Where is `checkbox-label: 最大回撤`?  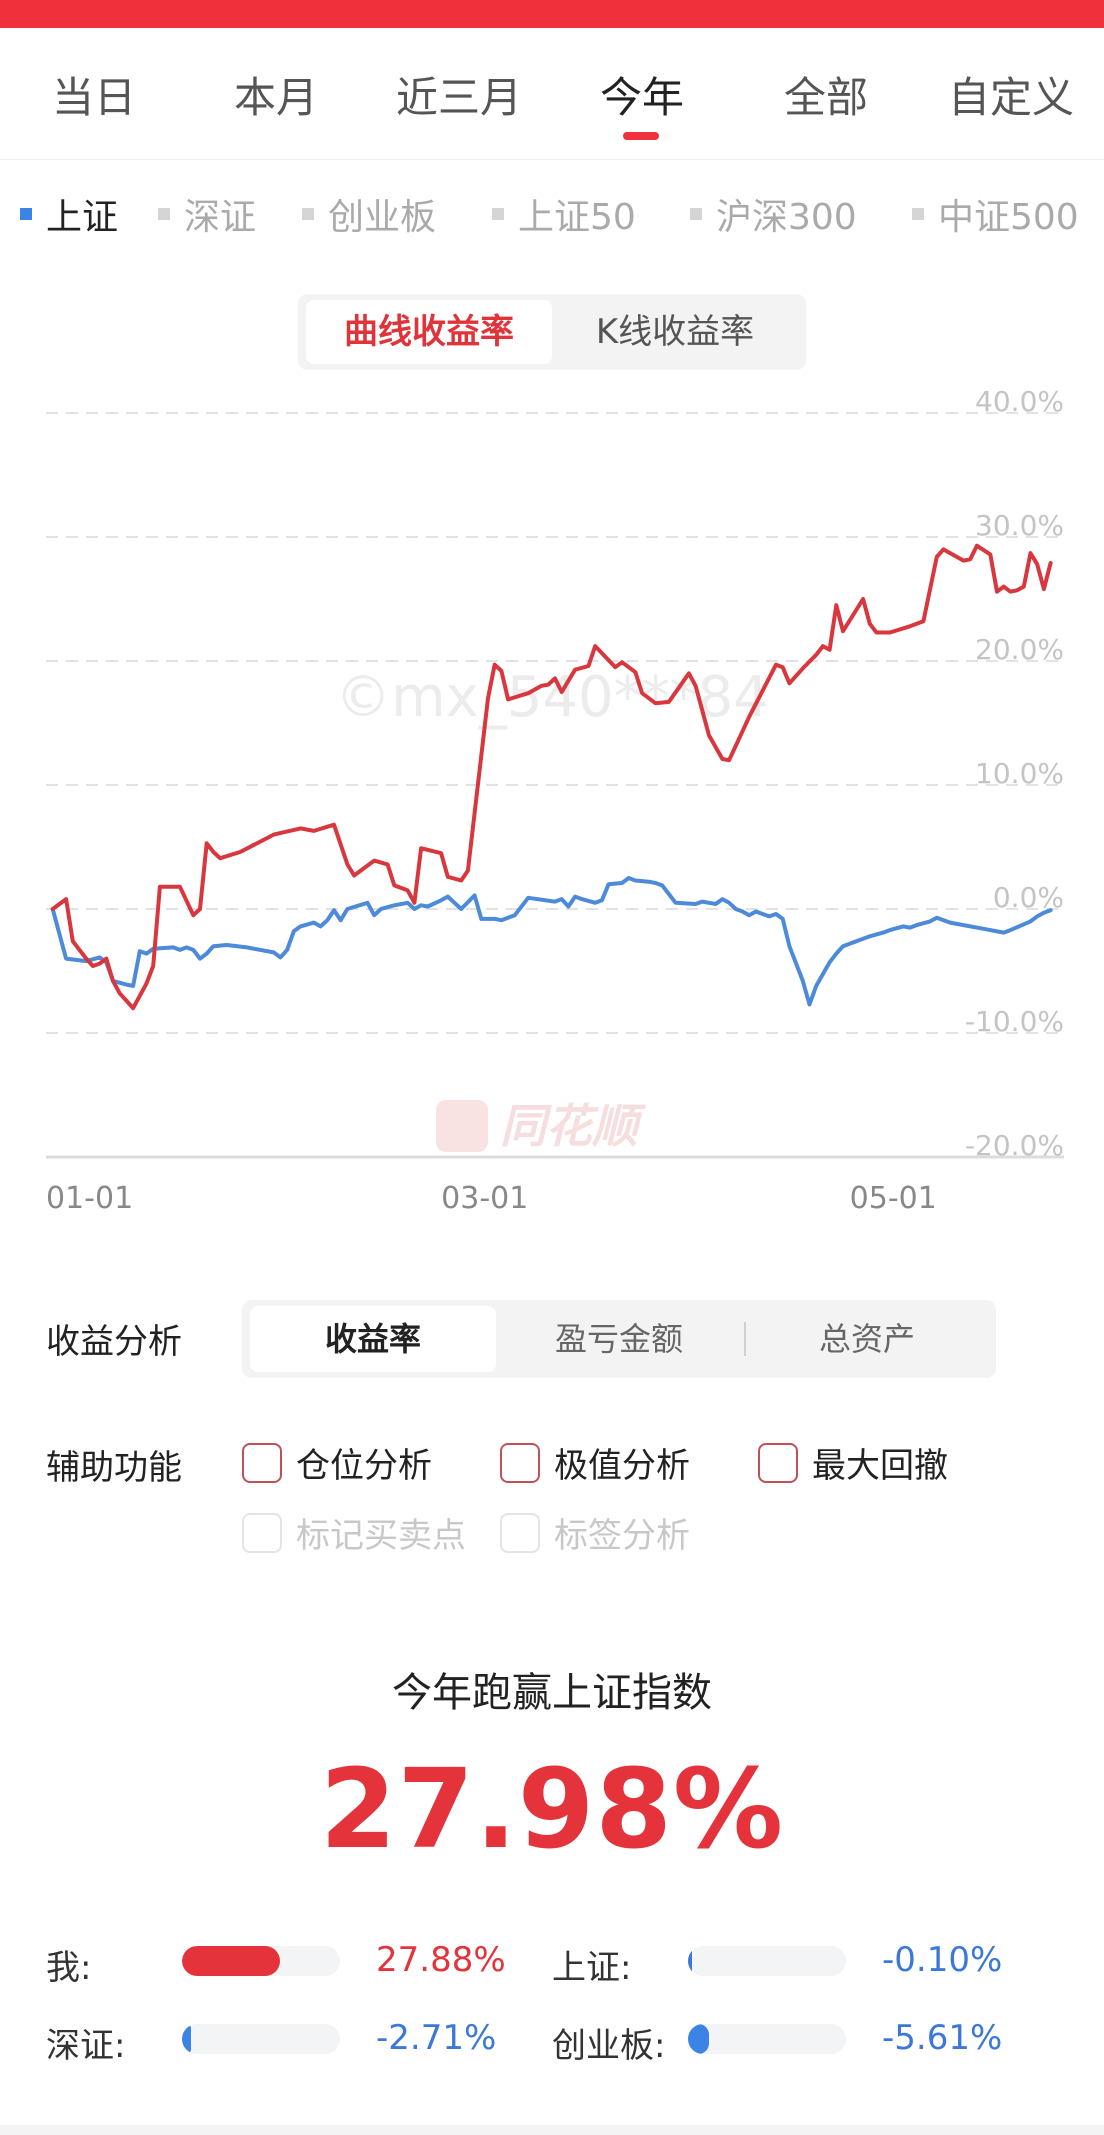 checkbox-label: 最大回撤 is located at coordinates (880, 1466).